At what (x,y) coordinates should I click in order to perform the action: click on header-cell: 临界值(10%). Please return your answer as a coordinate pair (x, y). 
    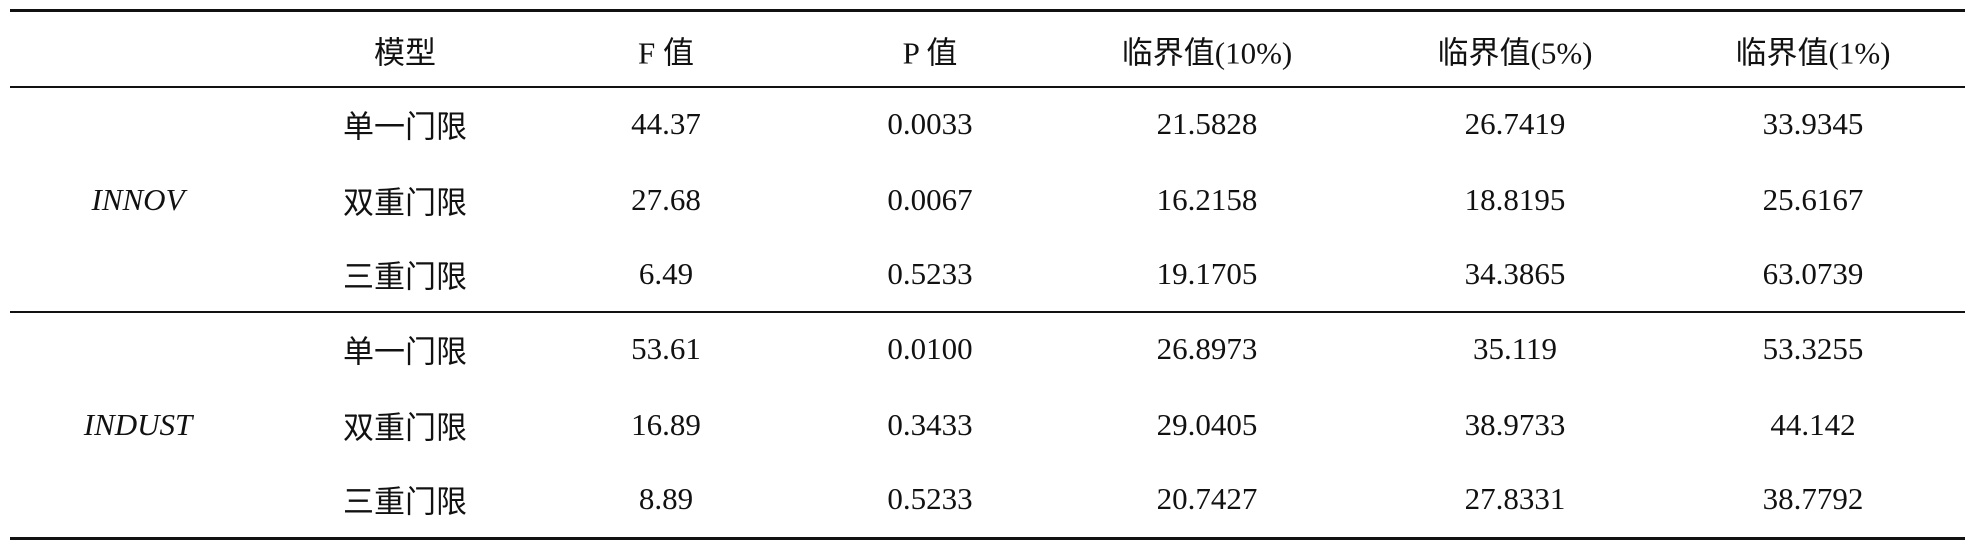
    Looking at the image, I should click on (1207, 53).